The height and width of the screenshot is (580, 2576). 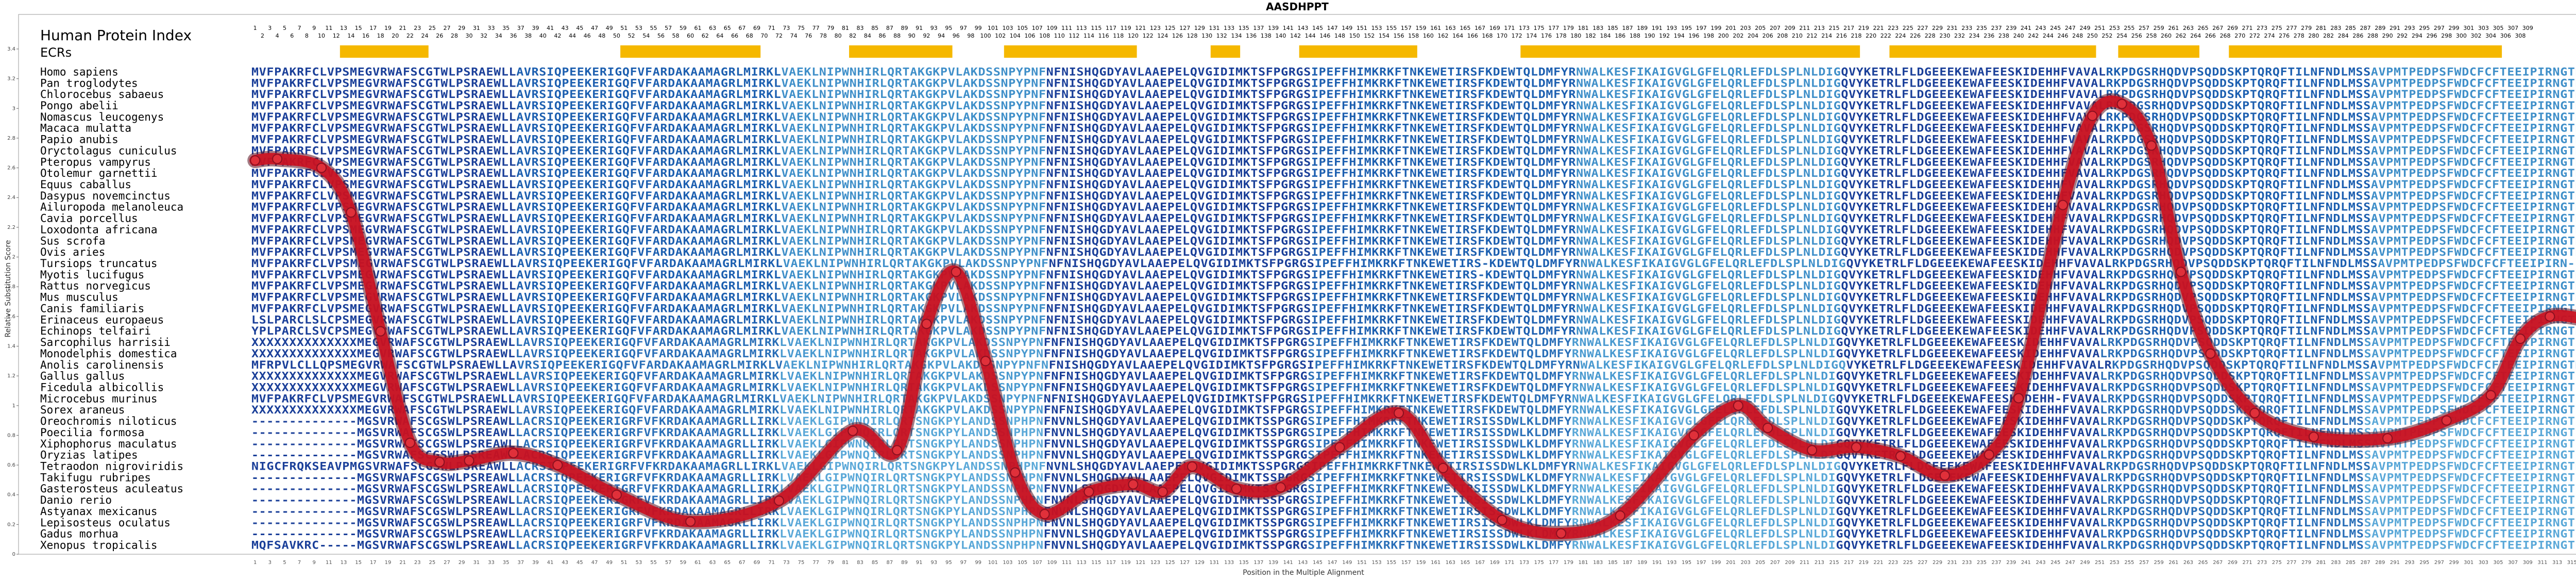 What do you see at coordinates (543, 35) in the screenshot?
I see `human-index-tick: 40` at bounding box center [543, 35].